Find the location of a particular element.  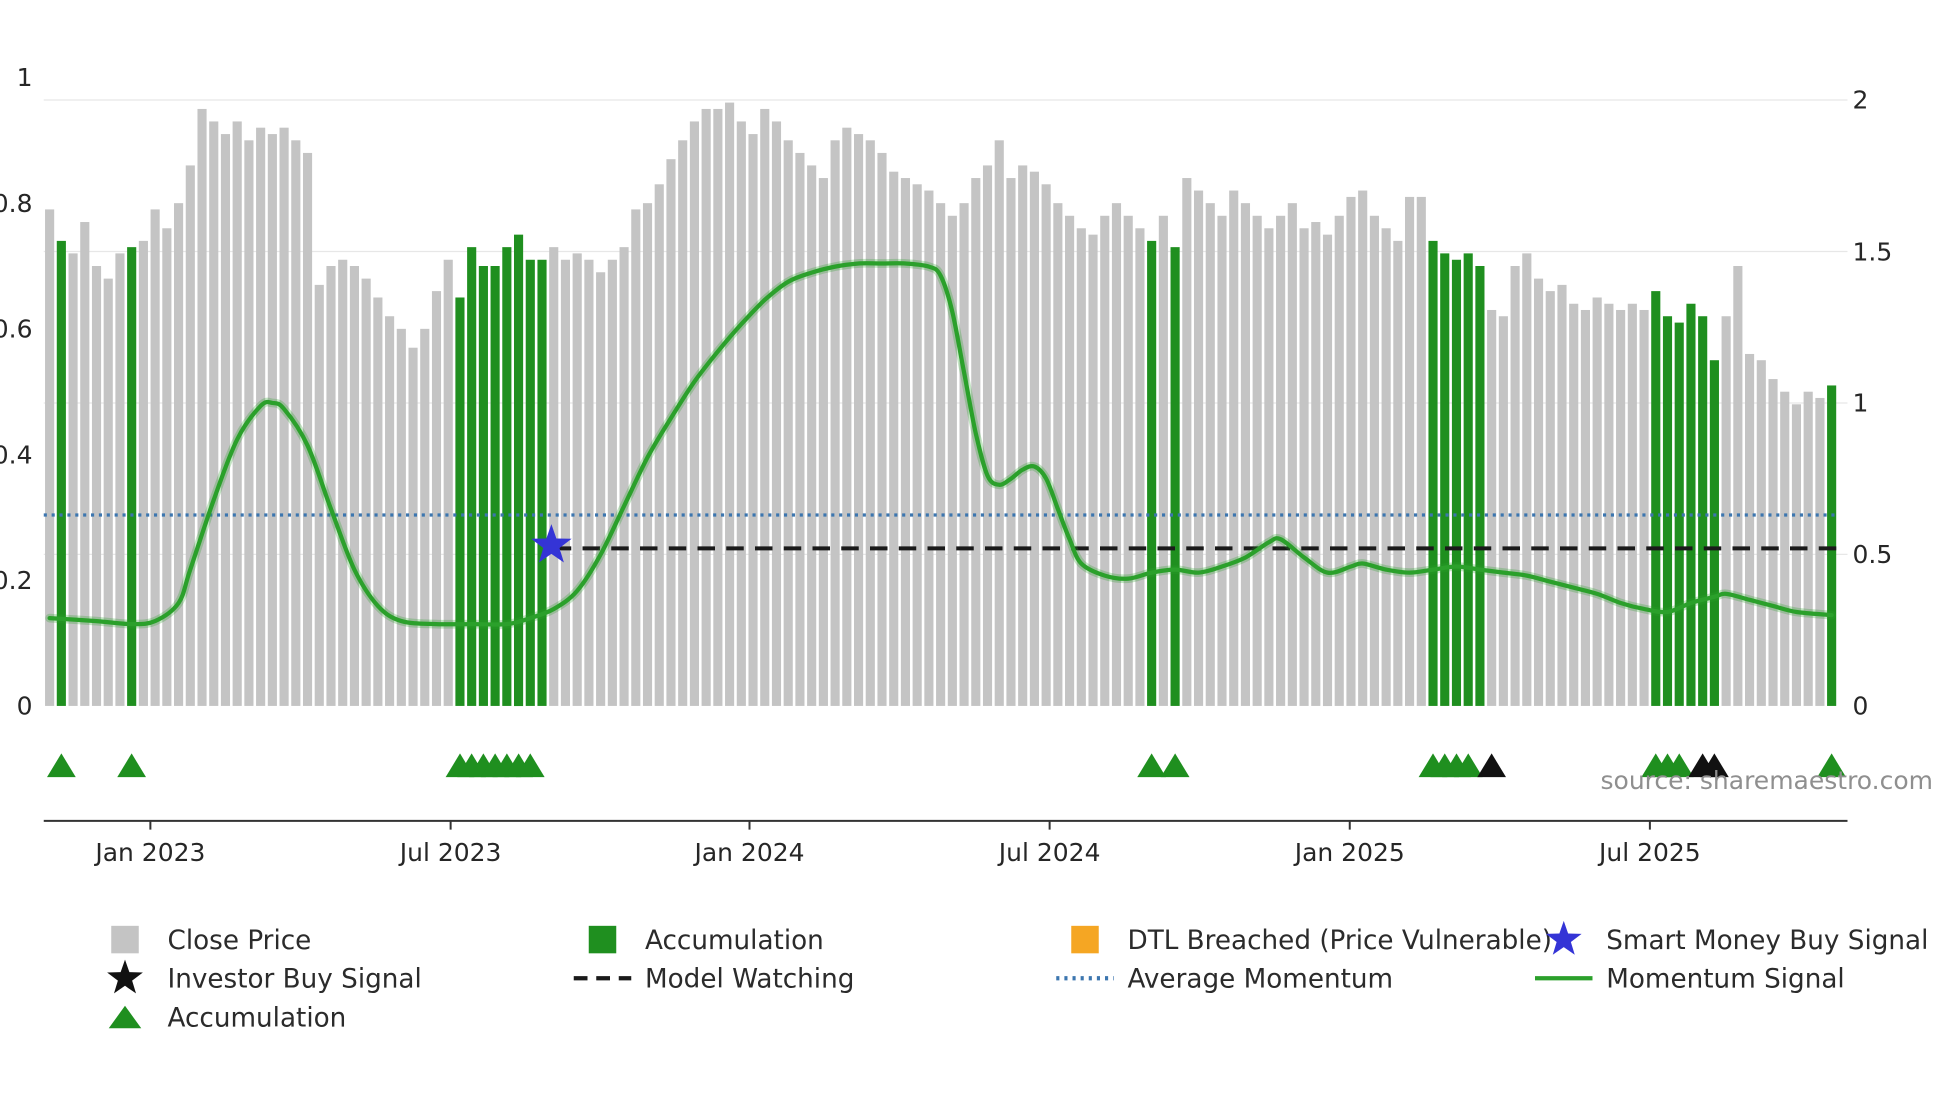

legend-label: Close Price is located at coordinates (240, 941).